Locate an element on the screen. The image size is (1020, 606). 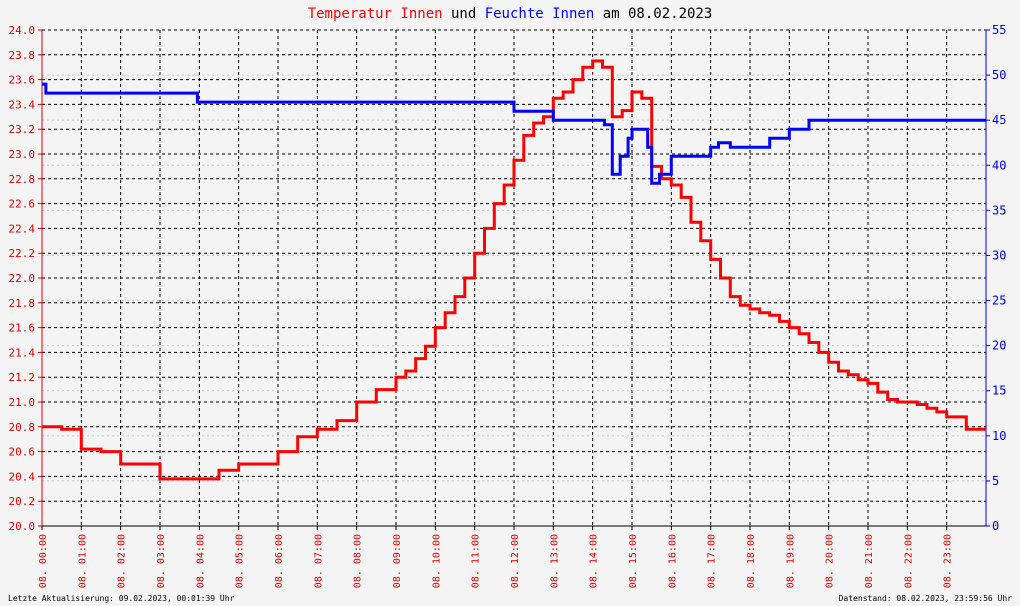
tick-label-x: 08. 19:00 is located at coordinates (790, 561).